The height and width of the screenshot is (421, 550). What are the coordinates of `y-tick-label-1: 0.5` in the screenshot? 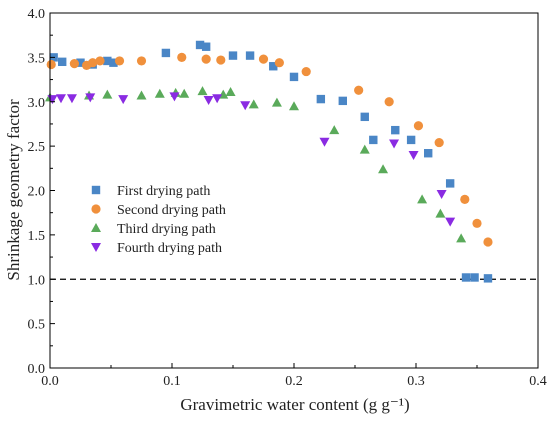 It's located at (37, 325).